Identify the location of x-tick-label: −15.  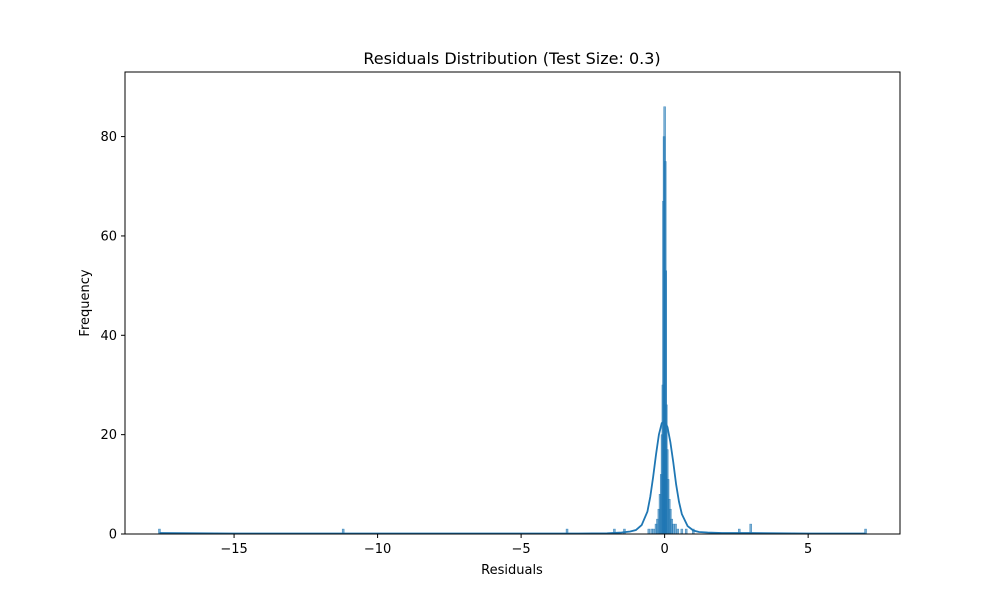
(233, 549).